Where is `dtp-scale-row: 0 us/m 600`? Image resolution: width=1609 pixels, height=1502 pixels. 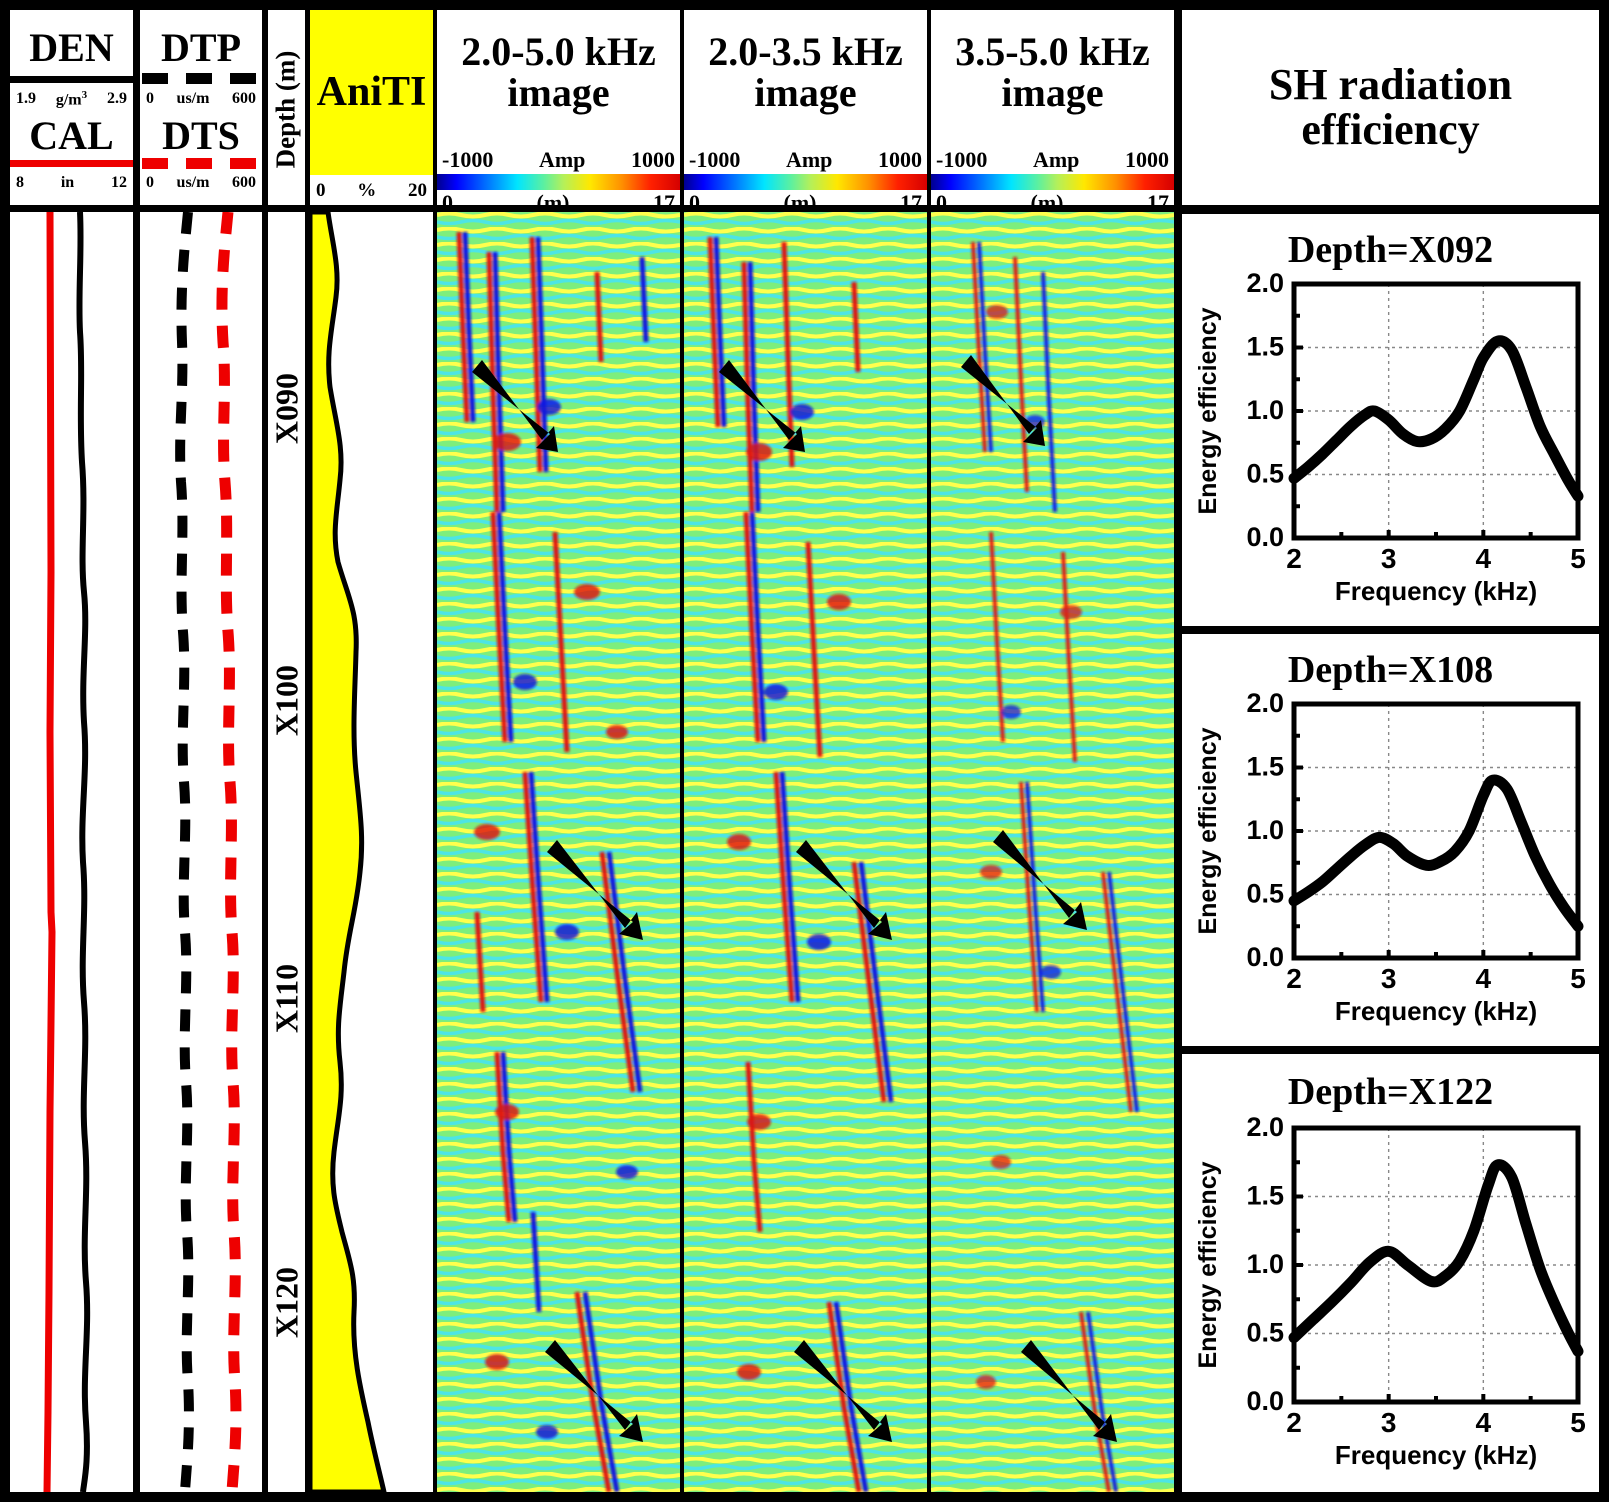
dtp-scale-row: 0 us/m 600 is located at coordinates (201, 99).